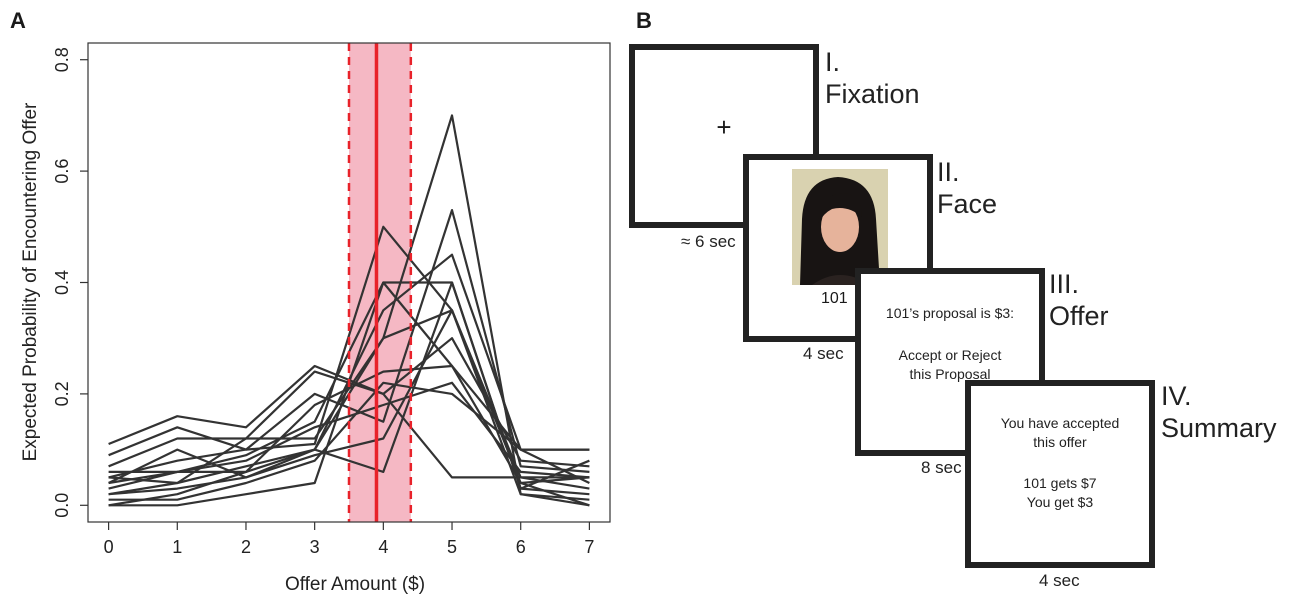 The height and width of the screenshot is (598, 1299). Describe the element at coordinates (1064, 284) in the screenshot. I see `offer-stage-numeral: III.` at that location.